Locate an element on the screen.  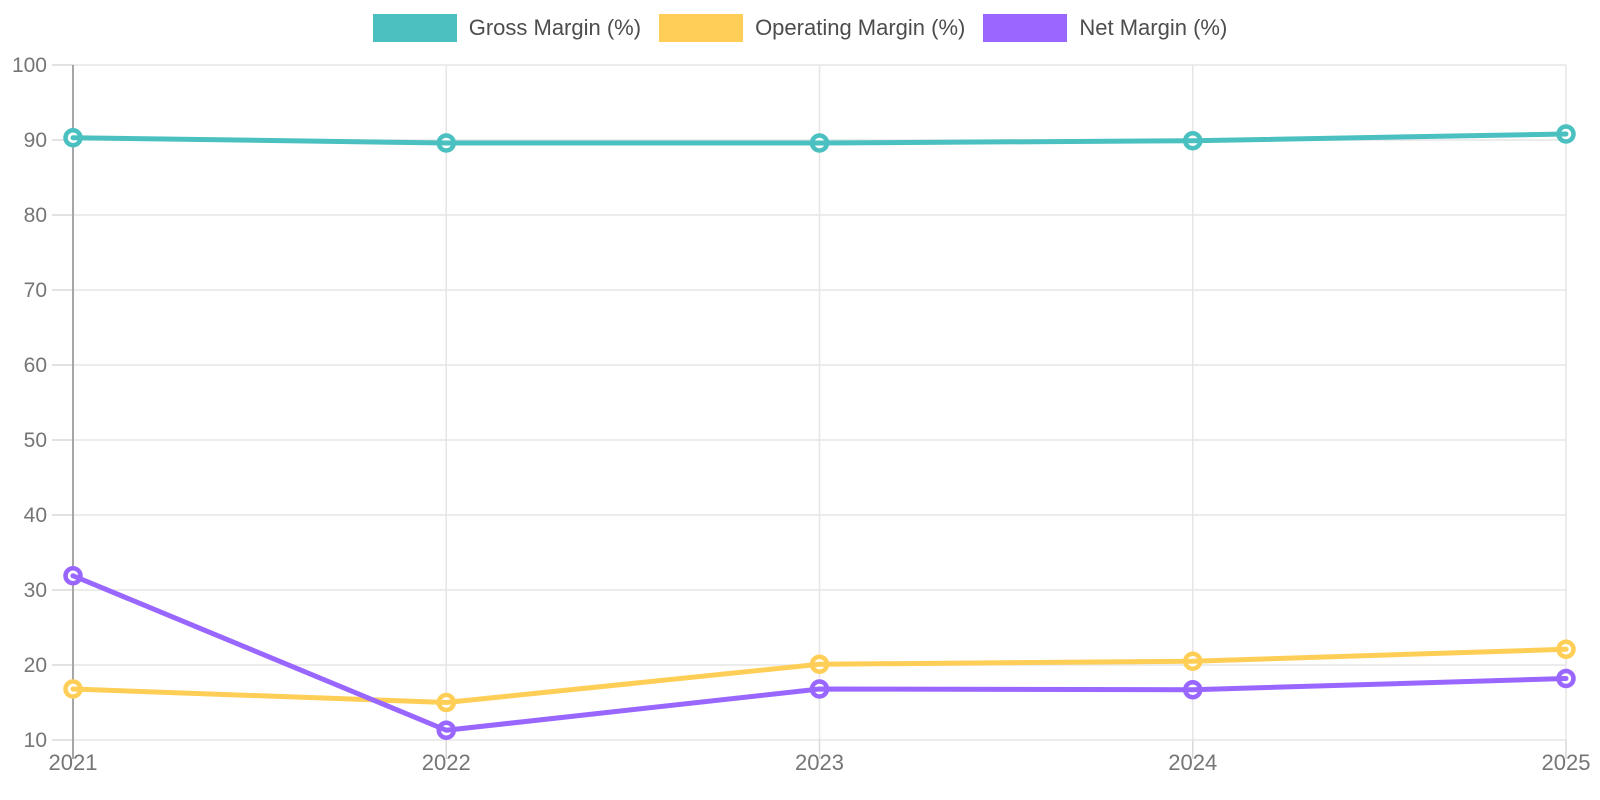
legend-item-net-margin: Net Margin (%) is located at coordinates (1105, 28).